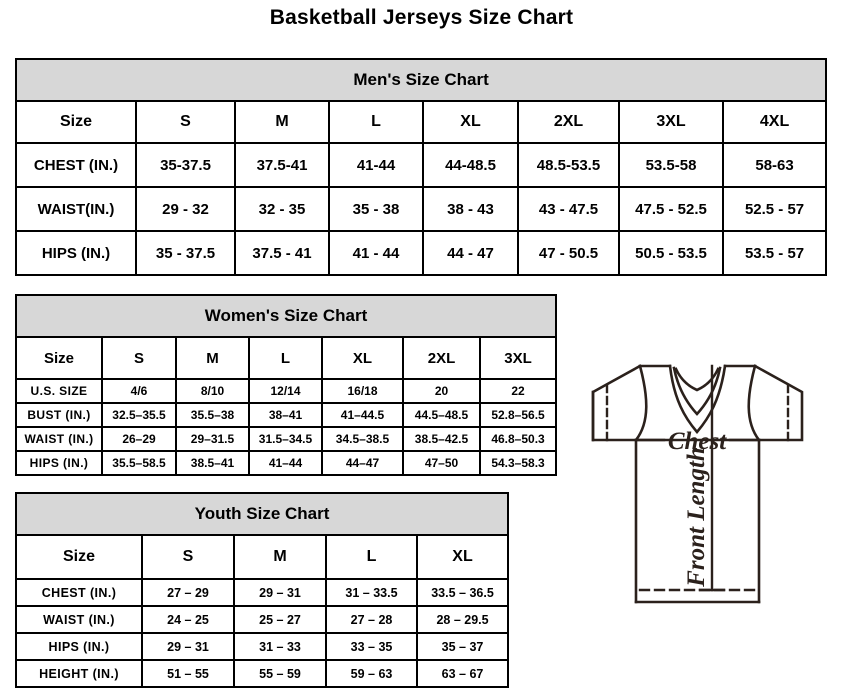 The height and width of the screenshot is (688, 843). Describe the element at coordinates (371, 673) in the screenshot. I see `youth-cell-height-l: 59 – 63` at that location.